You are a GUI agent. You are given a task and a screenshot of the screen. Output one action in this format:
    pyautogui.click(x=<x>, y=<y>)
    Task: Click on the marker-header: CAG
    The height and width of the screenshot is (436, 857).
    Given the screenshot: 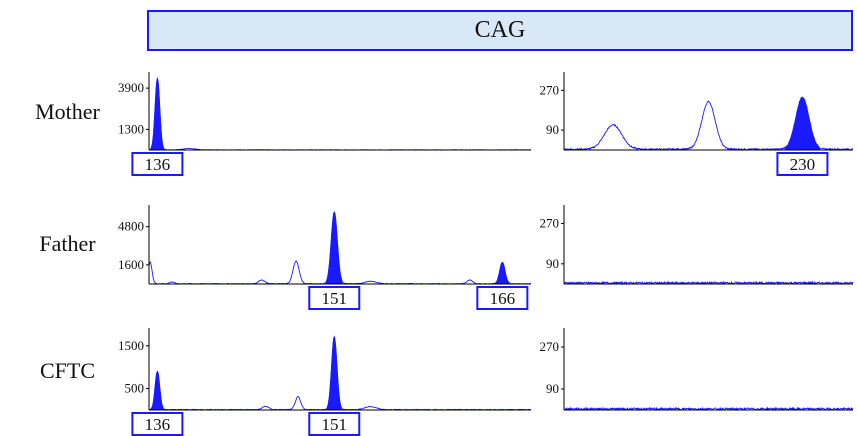 What is the action you would take?
    pyautogui.click(x=500, y=30)
    